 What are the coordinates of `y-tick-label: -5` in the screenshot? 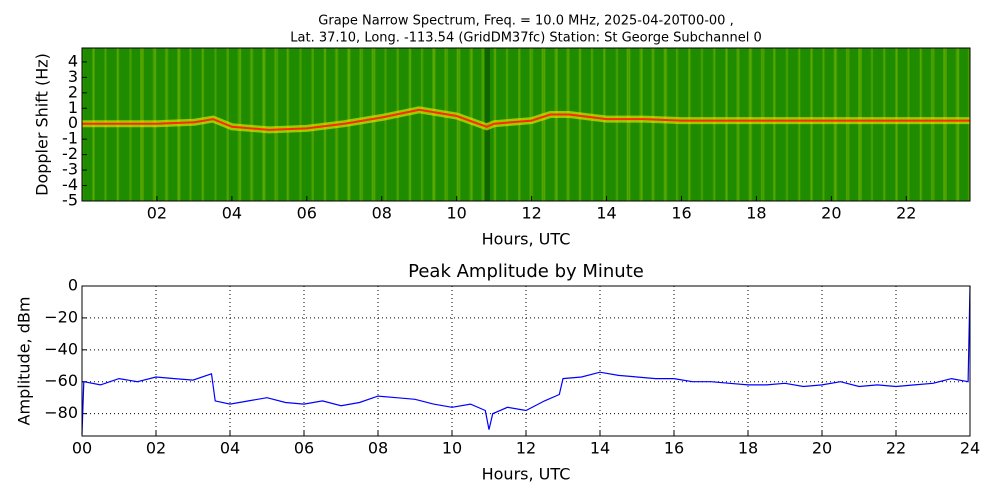 It's located at (70, 200).